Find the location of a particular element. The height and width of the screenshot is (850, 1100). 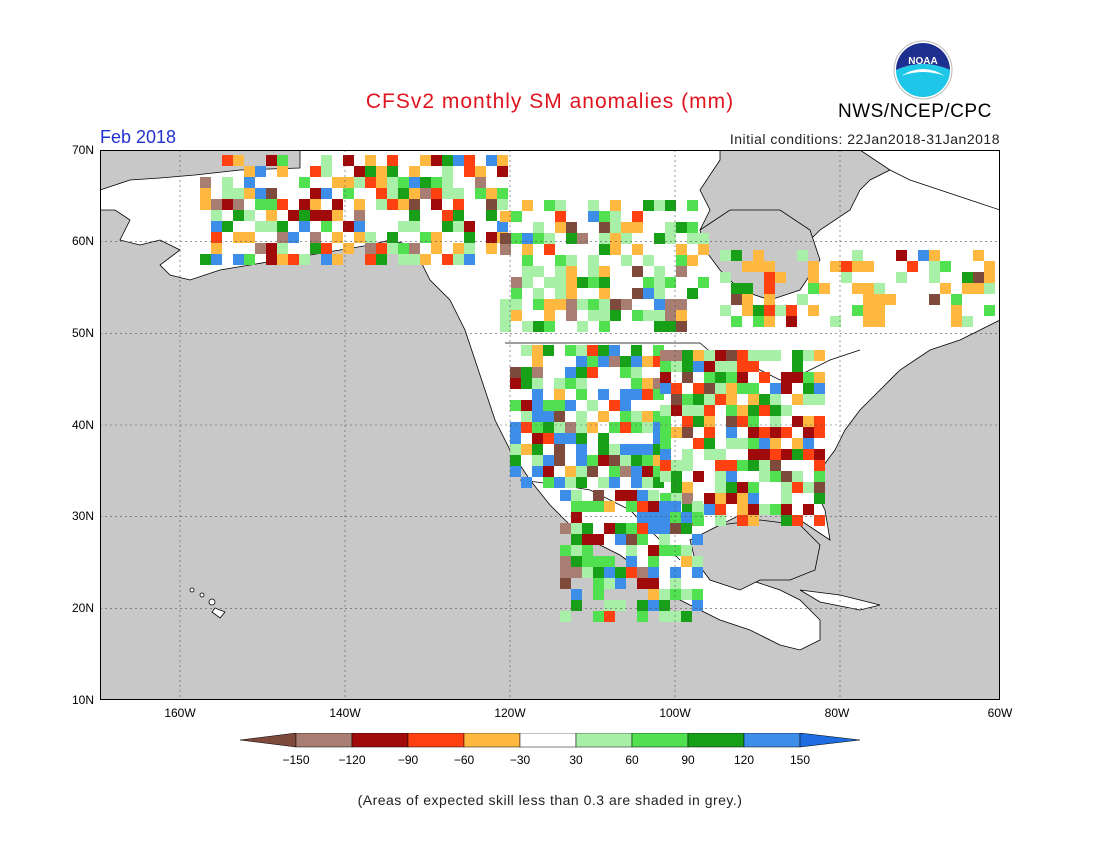

legend-label: −60 is located at coordinates (464, 760).